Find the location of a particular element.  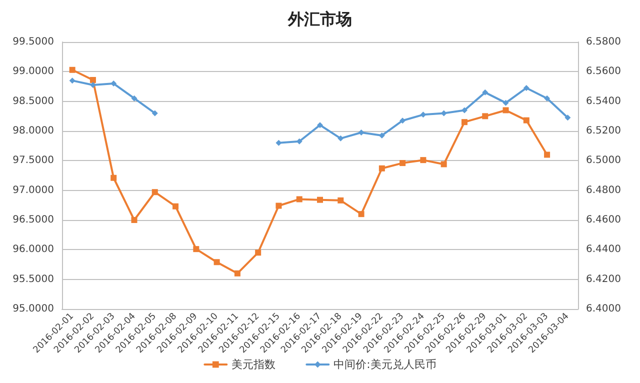

y2-tick-label: 6.4600 is located at coordinates (603, 220).